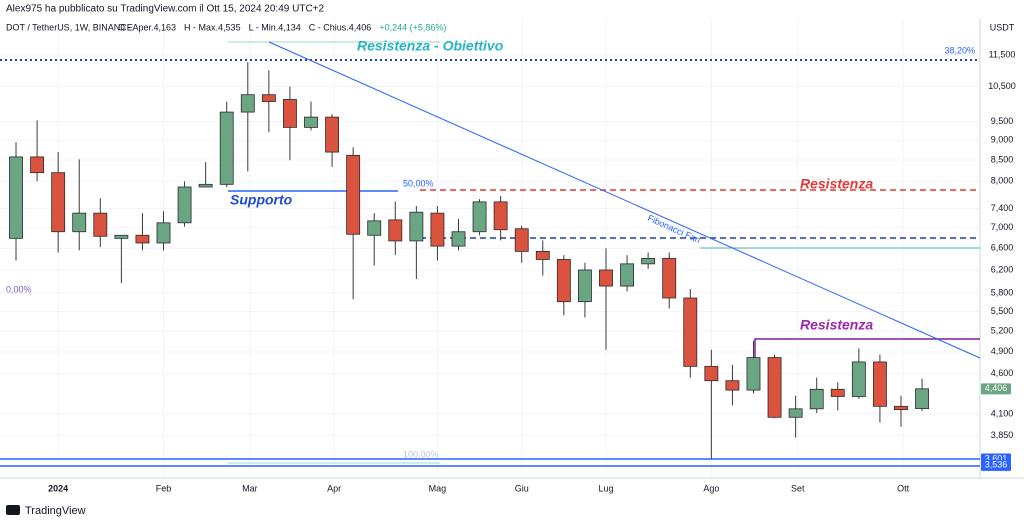 The width and height of the screenshot is (1024, 522). I want to click on y-tick-label: 11,500, so click(1002, 54).